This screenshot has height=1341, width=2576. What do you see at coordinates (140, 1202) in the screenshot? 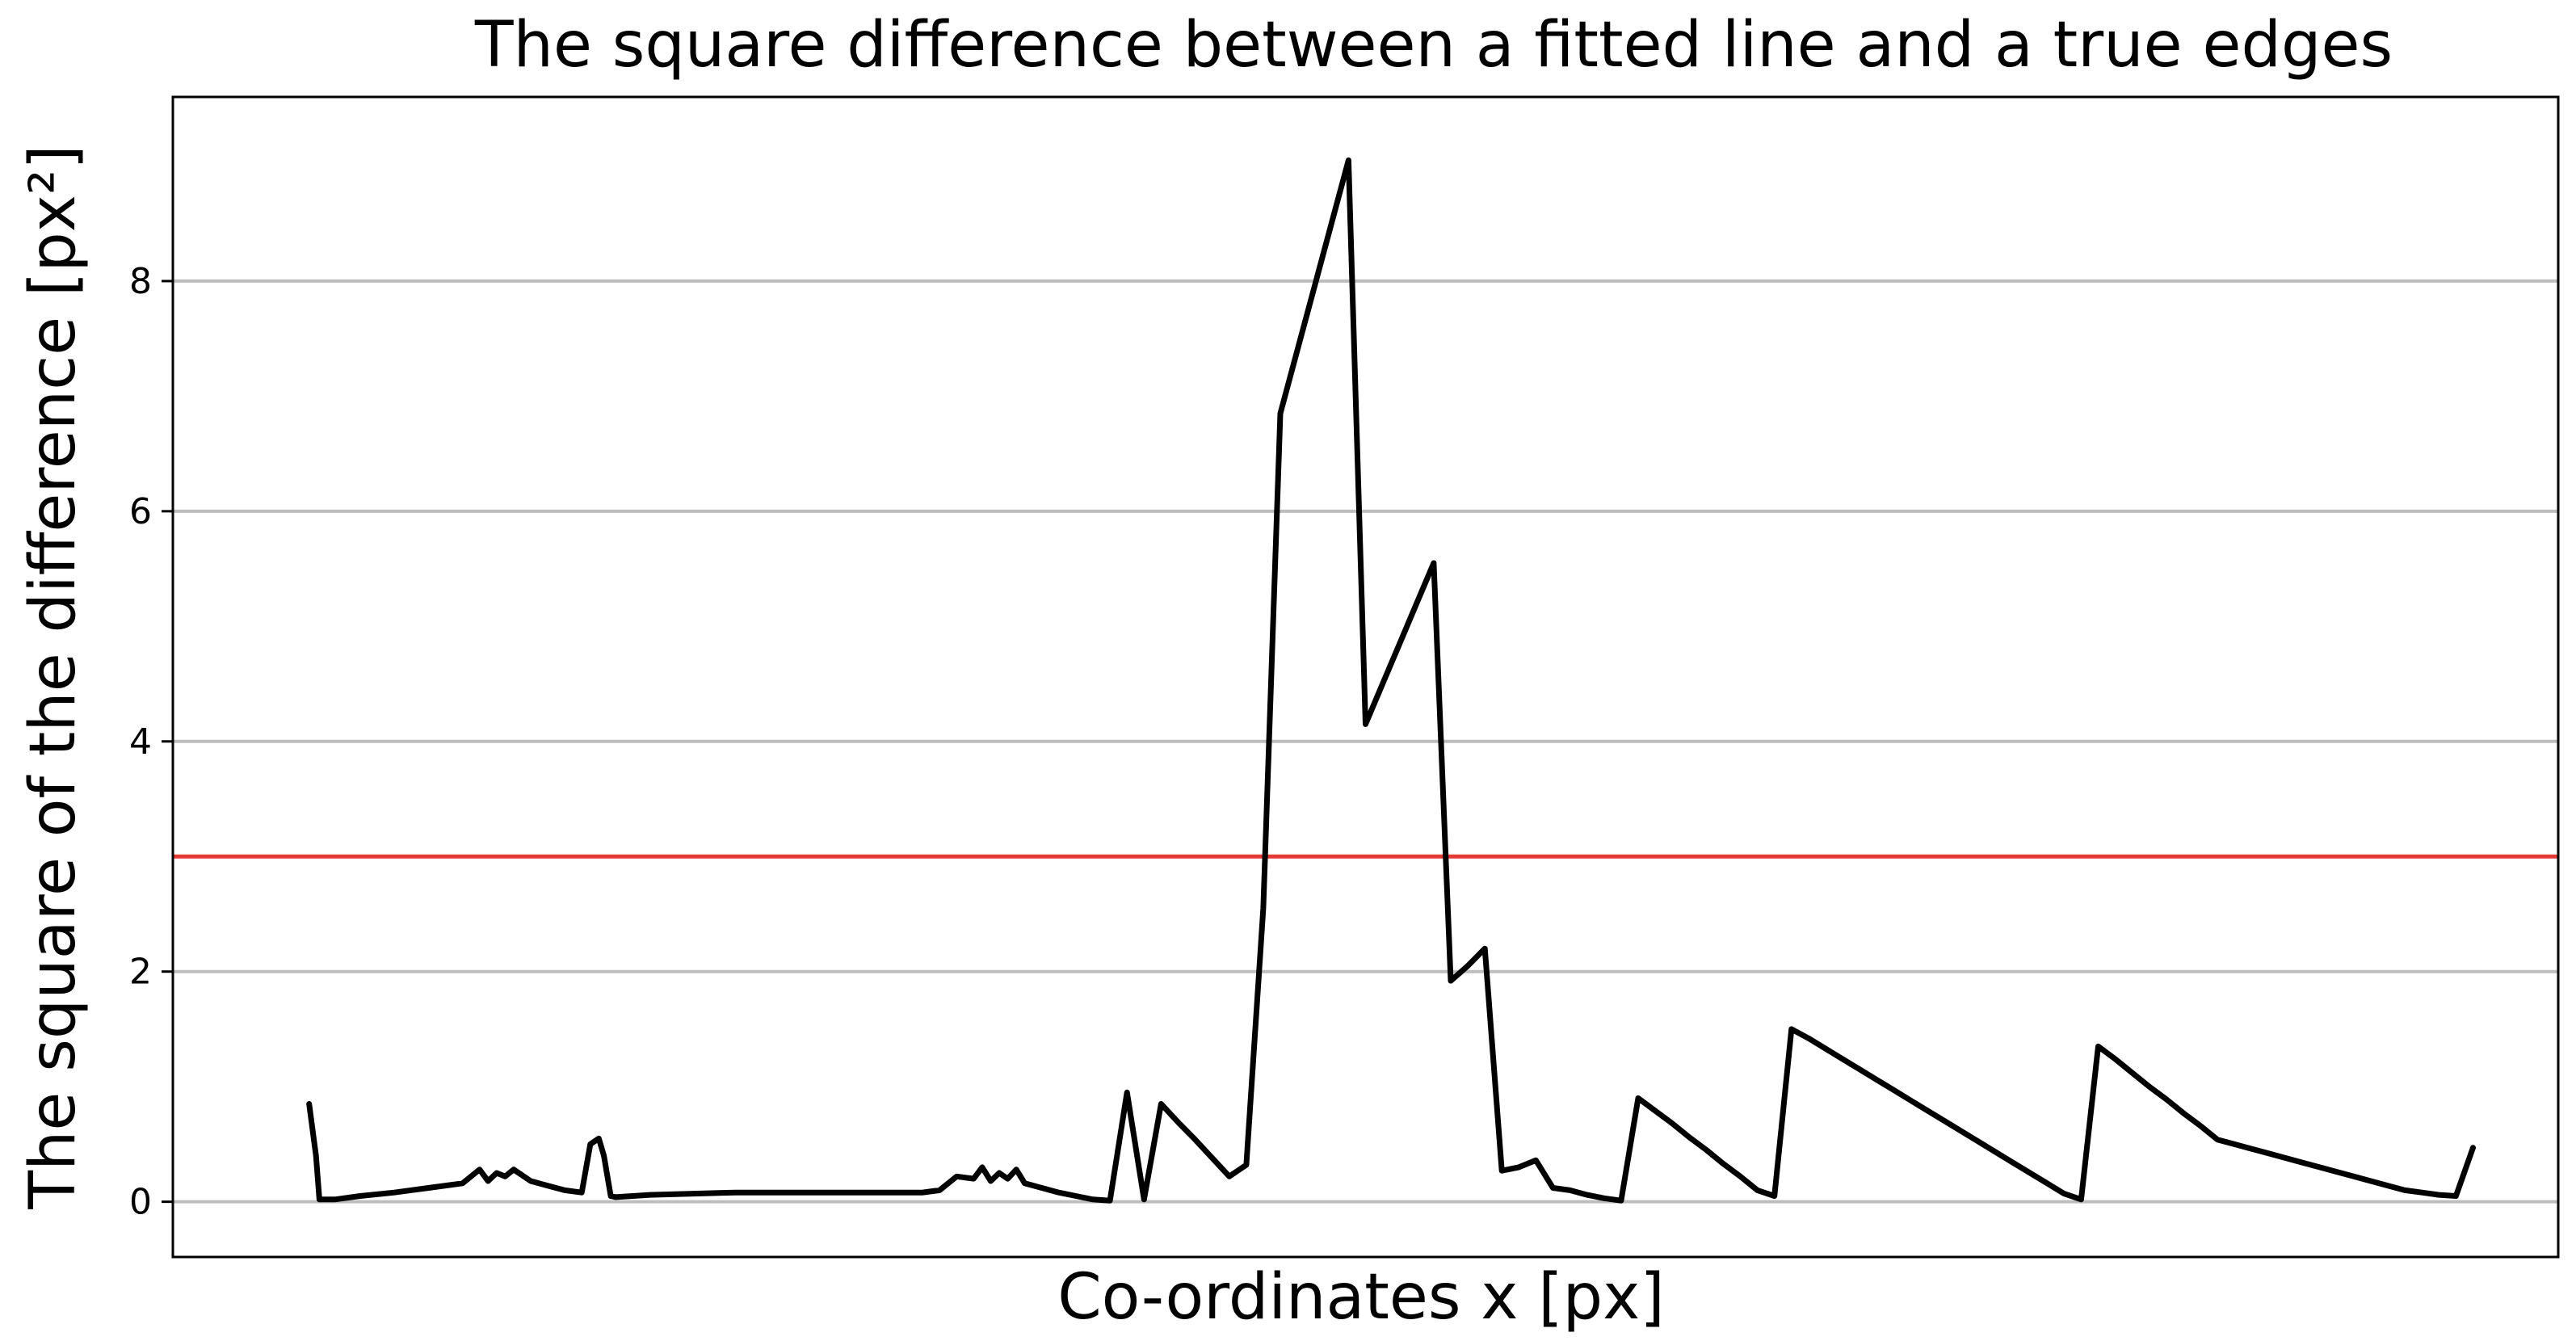
I see `y-tick-label-0: 0` at bounding box center [140, 1202].